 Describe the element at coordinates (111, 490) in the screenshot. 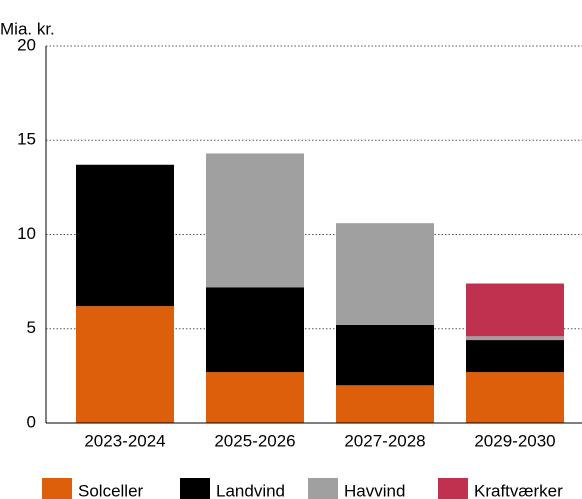

I see `legend-label: Solceller` at that location.